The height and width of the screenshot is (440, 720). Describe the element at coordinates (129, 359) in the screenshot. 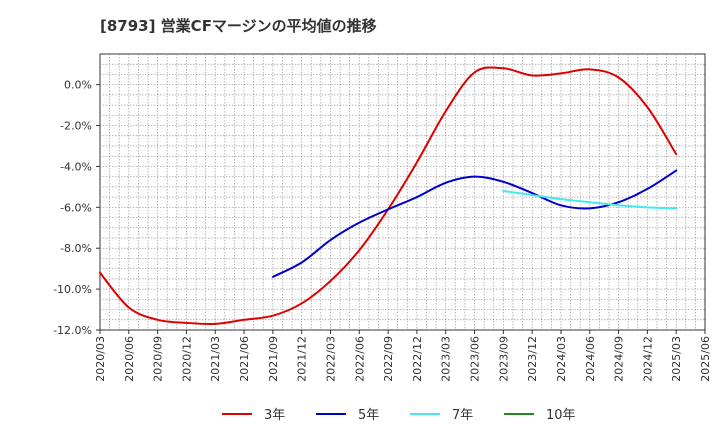

I see `x-tick-label: 2020/06` at that location.